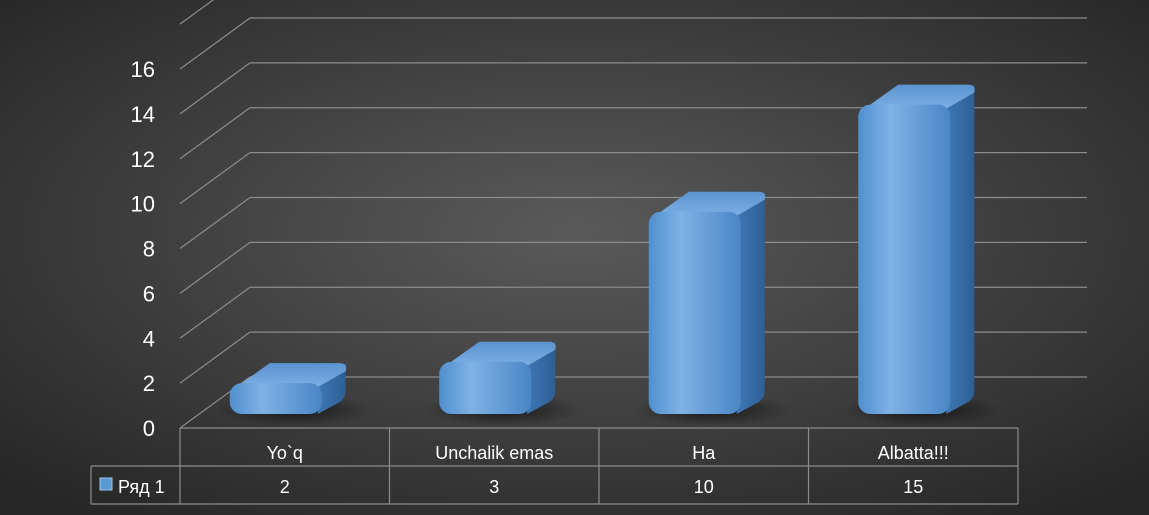  What do you see at coordinates (554, 466) in the screenshot?
I see `data-table: Yo`q Unchalik emas Ha Albatta!!! 2 3 10 15 Ряд 1` at bounding box center [554, 466].